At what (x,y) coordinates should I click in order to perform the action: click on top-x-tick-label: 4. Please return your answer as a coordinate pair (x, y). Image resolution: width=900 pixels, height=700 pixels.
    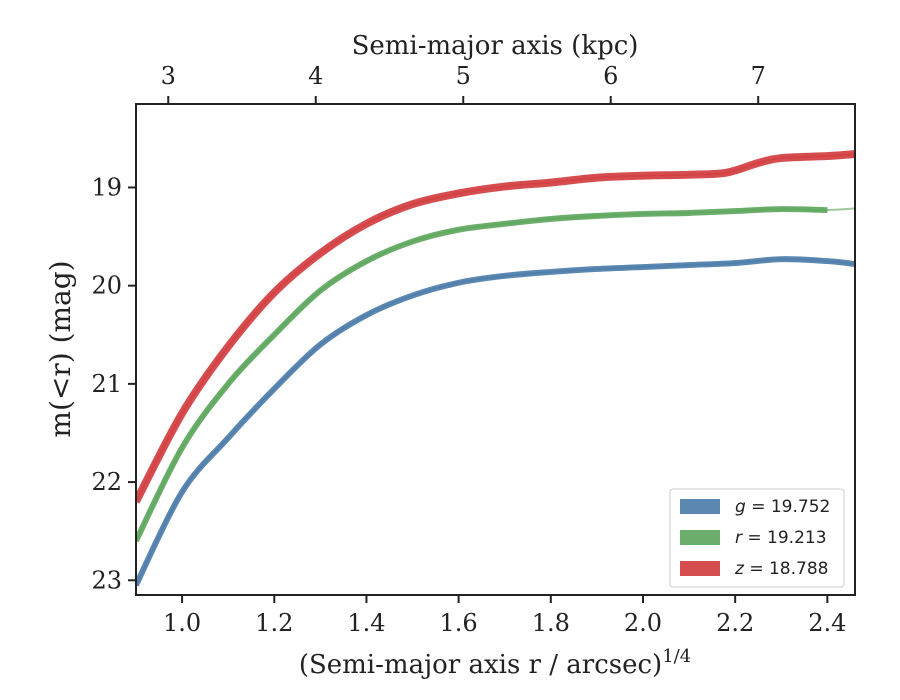
    Looking at the image, I should click on (315, 76).